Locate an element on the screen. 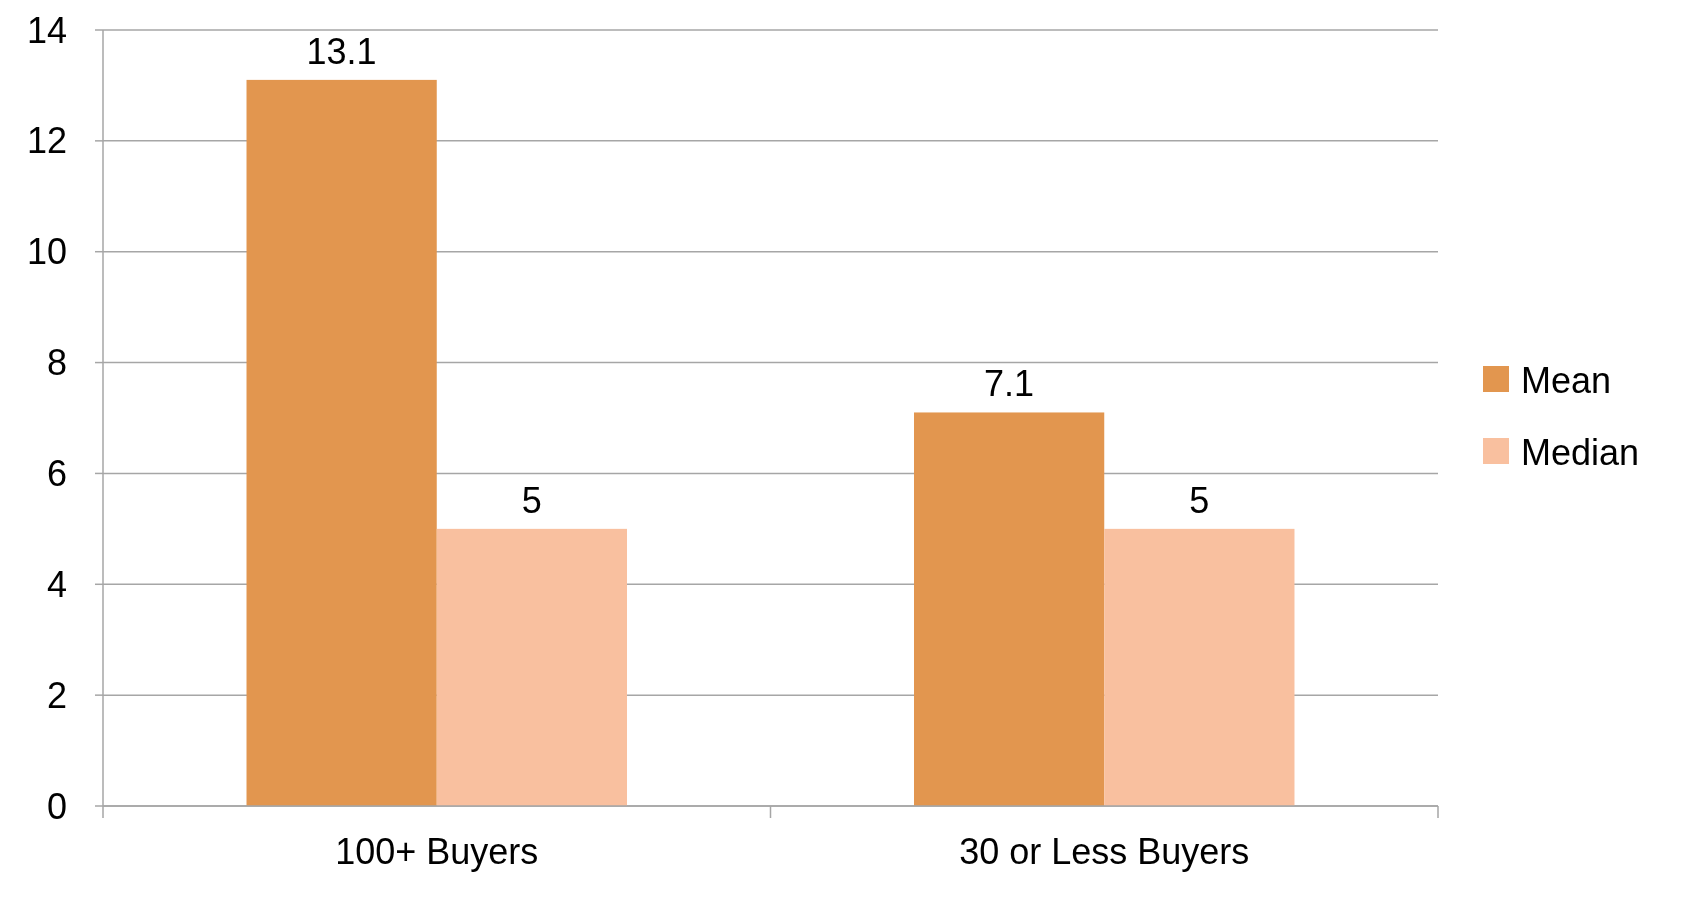  y-tick-label: 0 is located at coordinates (56, 806).